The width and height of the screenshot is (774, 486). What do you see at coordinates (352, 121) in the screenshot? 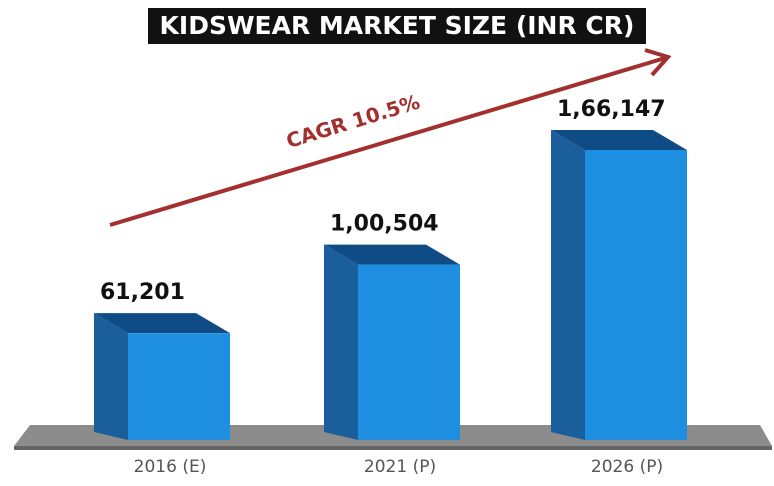
I see `cagr-label: CAGR 10.5%` at bounding box center [352, 121].